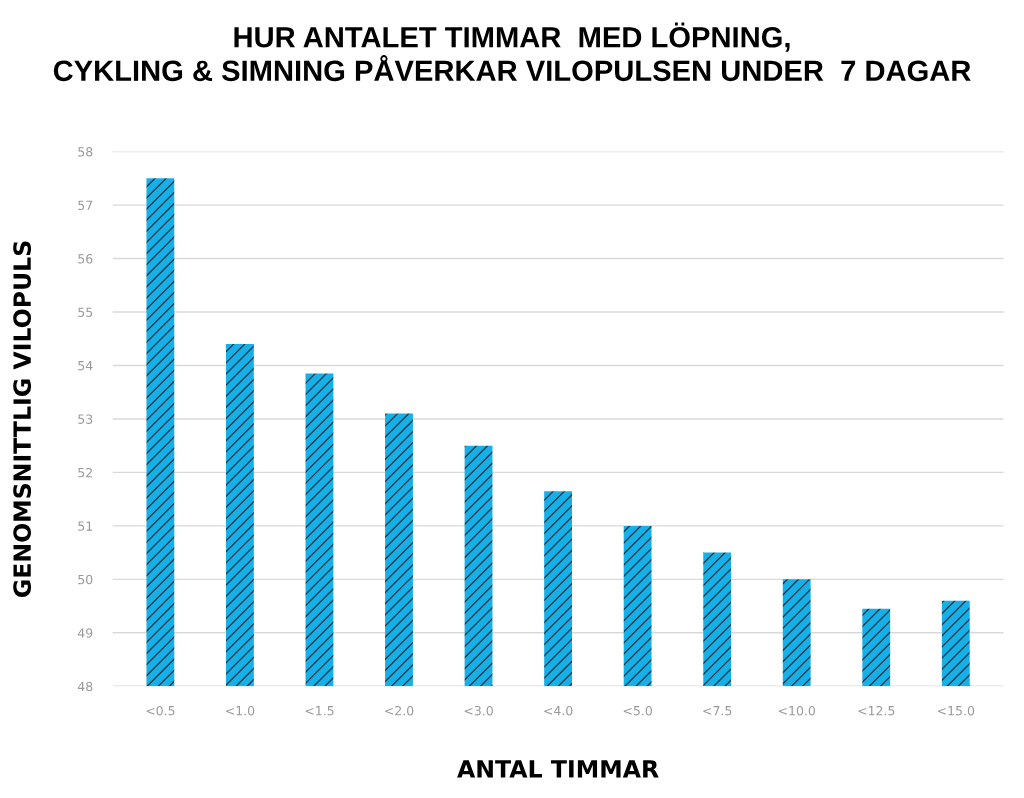 The image size is (1024, 798). I want to click on chart-title: HUR ANTALET TIMMAR MED LÖPNING, CYKLING & SIMNING PÅVERKAR VILOPULSEN UNDER 7 DAGAR, so click(512, 52).